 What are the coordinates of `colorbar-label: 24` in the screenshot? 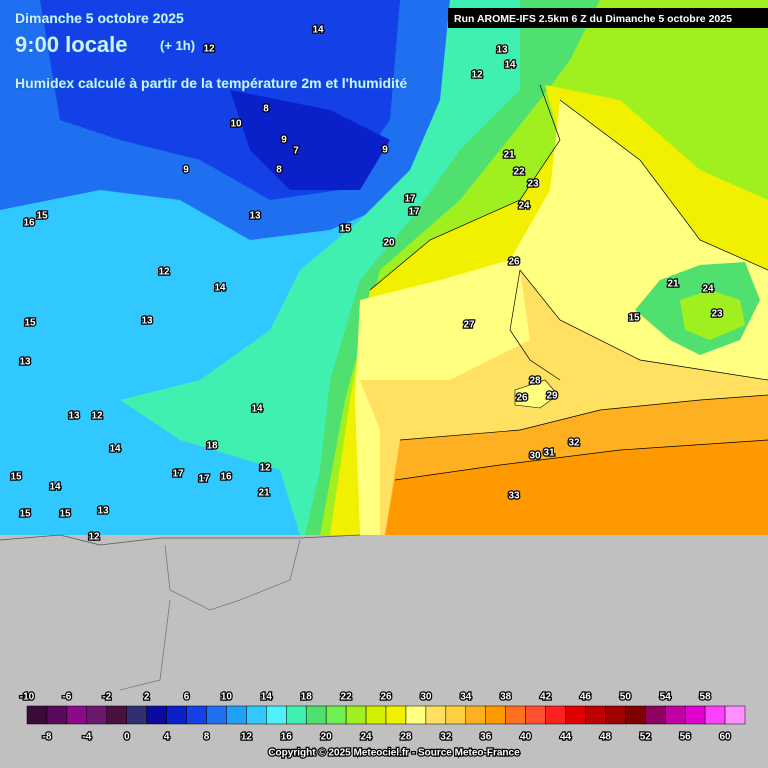 It's located at (366, 737).